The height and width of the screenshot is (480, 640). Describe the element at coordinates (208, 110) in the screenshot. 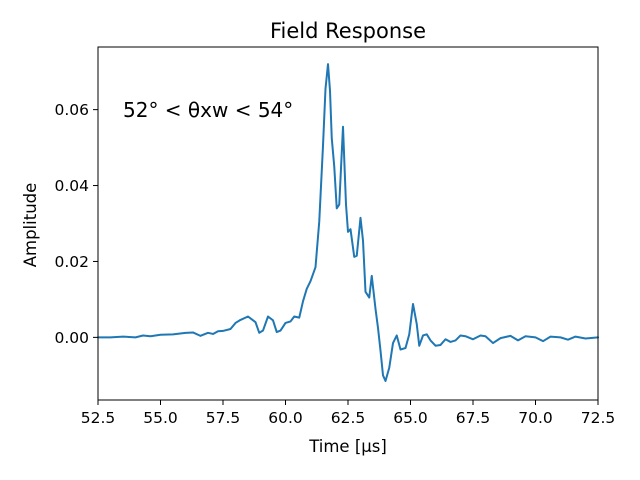

I see `angle-range-annotation: 52° < θxw < 54°` at that location.